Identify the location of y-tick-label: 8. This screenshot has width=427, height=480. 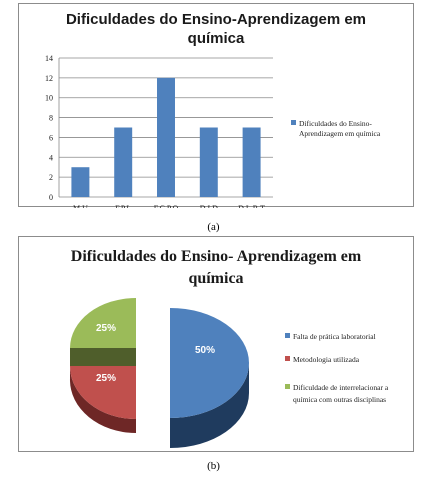
(51, 118).